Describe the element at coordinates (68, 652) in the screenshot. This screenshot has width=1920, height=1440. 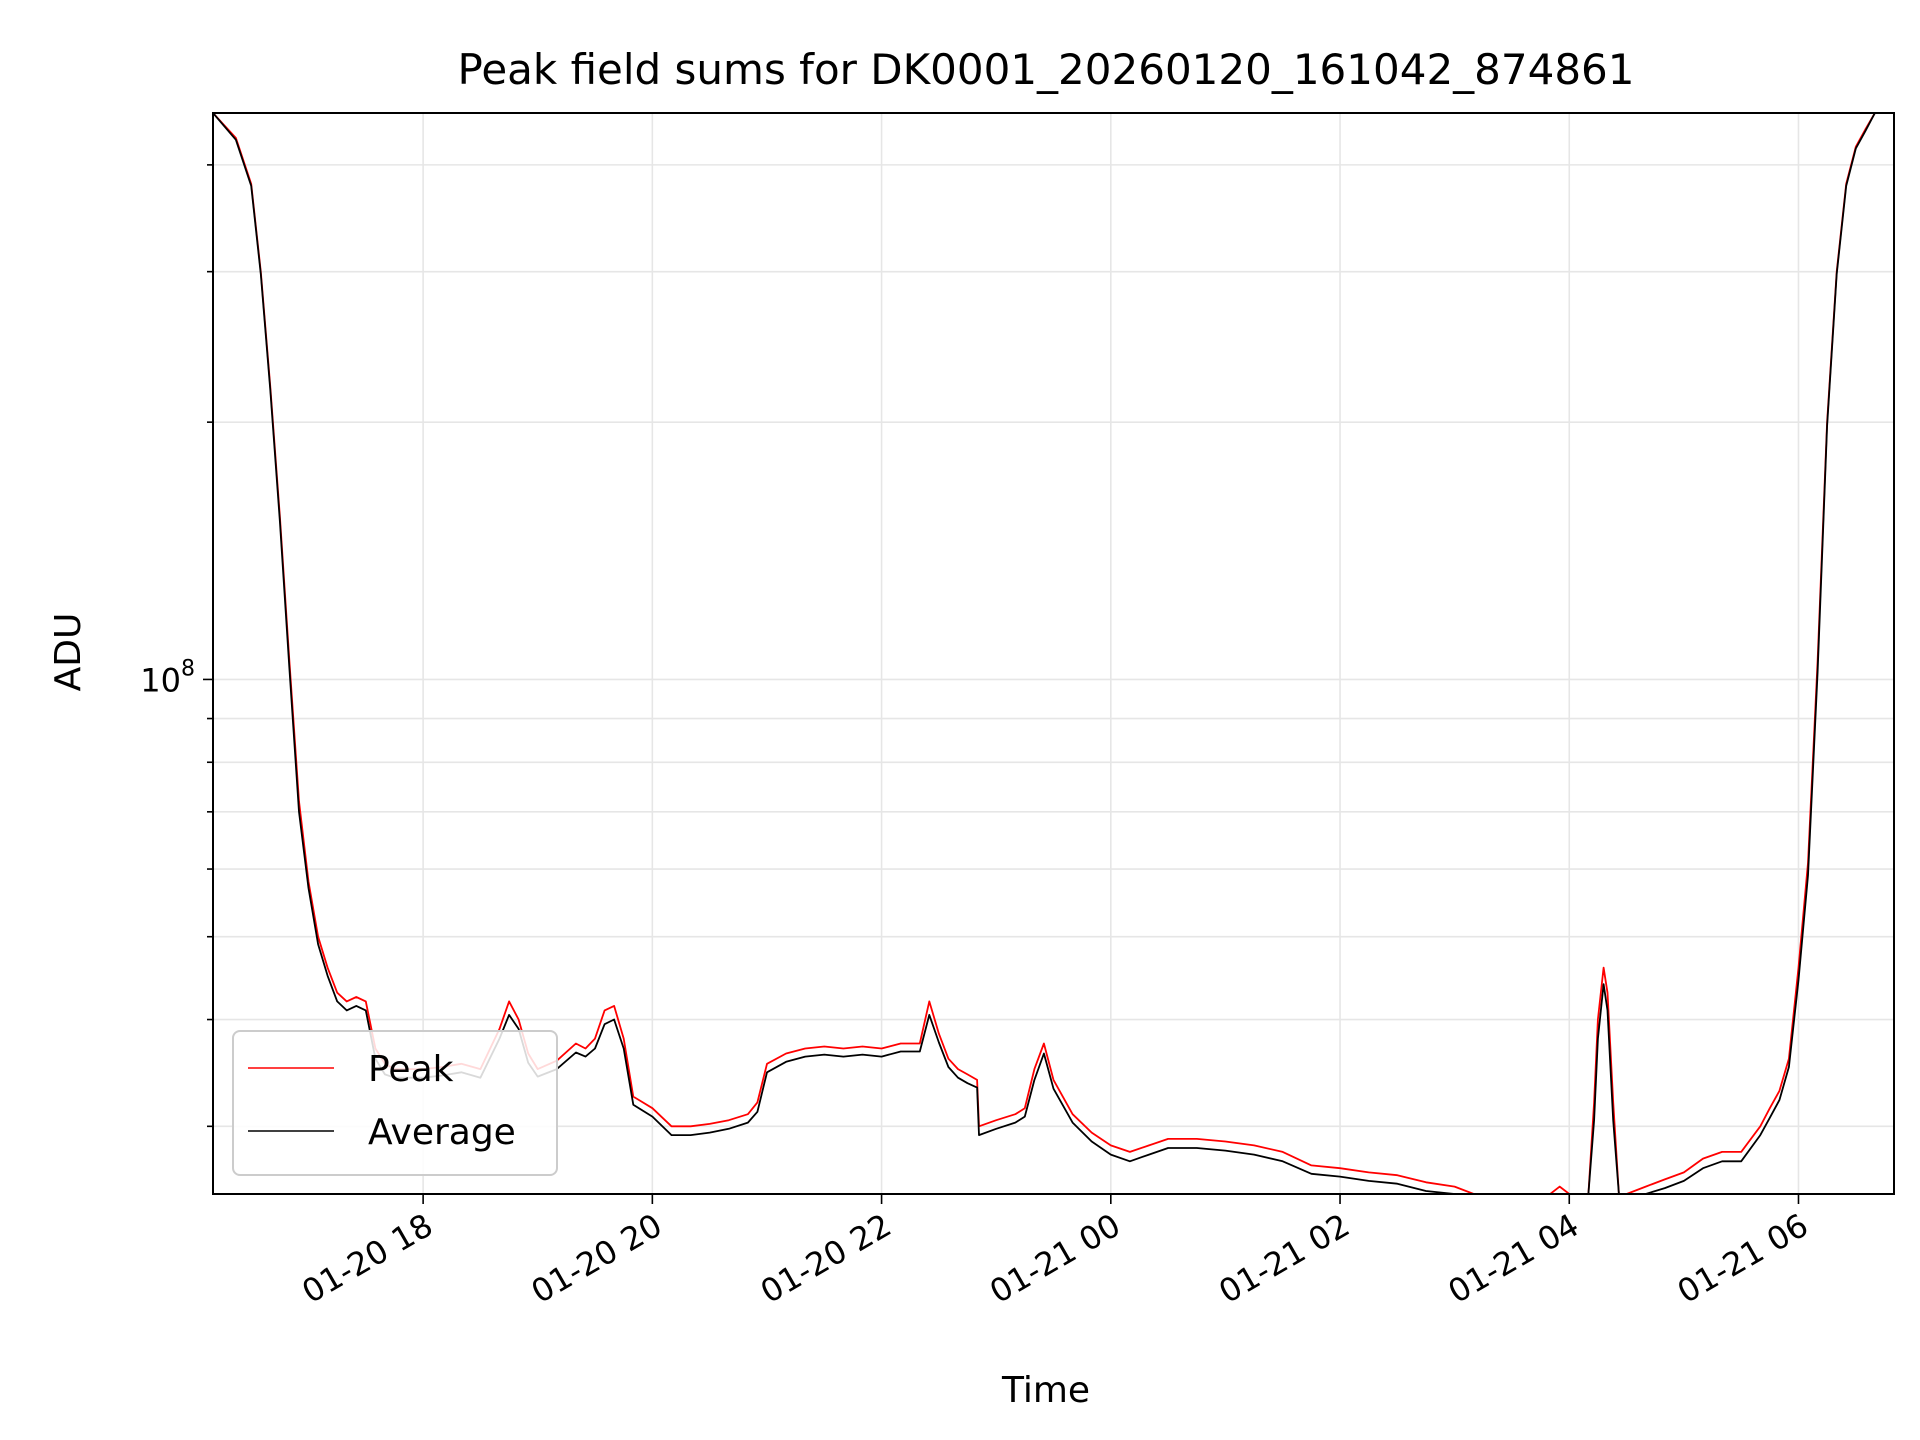
I see `y-axis-label: ADU` at that location.